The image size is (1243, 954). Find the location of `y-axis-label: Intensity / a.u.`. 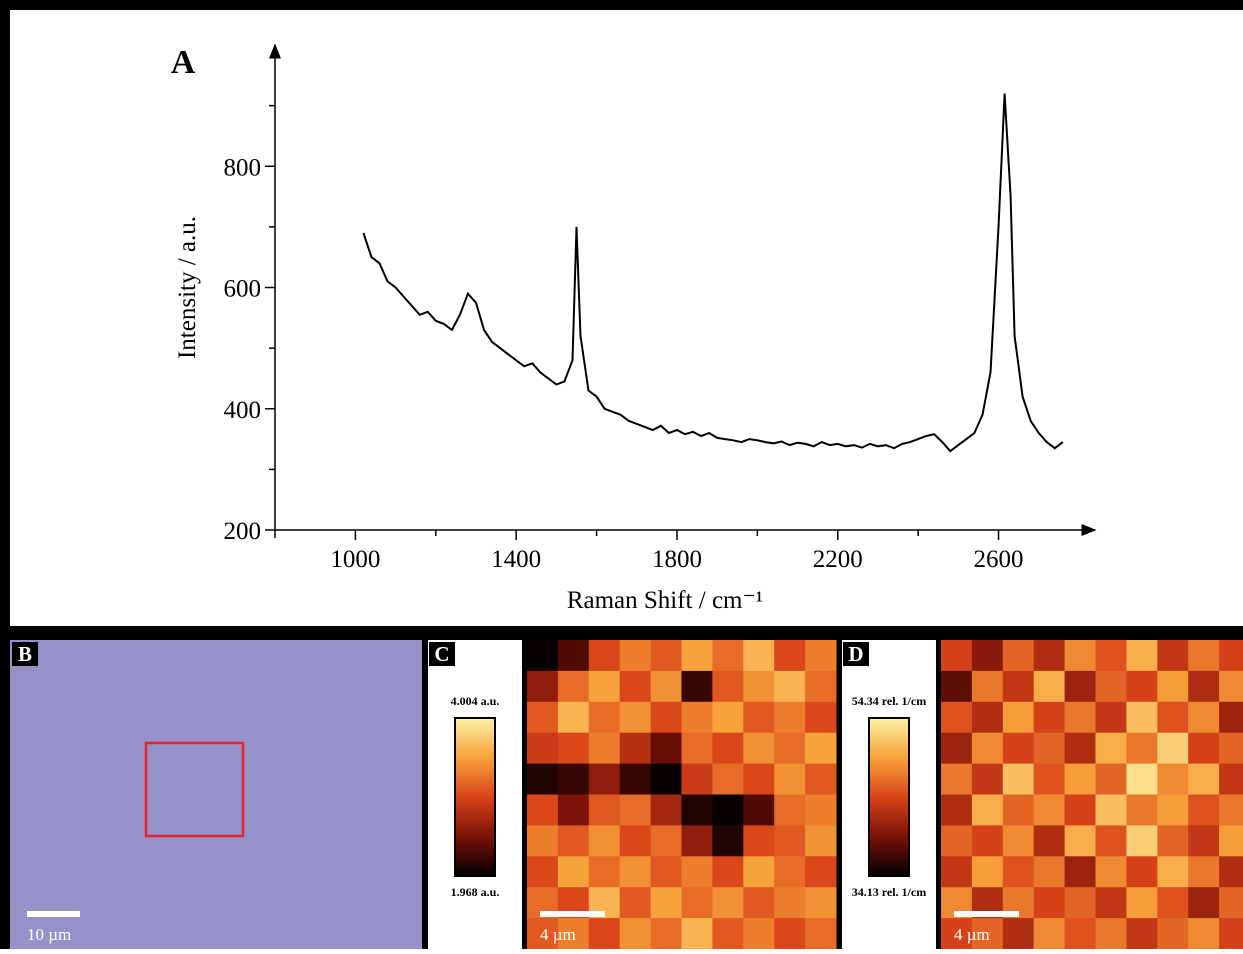

y-axis-label: Intensity / a.u. is located at coordinates (187, 287).